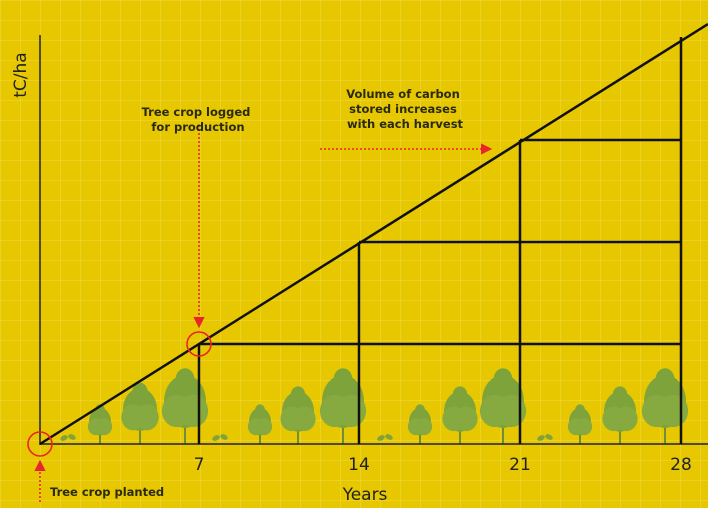 The width and height of the screenshot is (708, 508). Describe the element at coordinates (199, 465) in the screenshot. I see `x-tick-label: 7` at that location.